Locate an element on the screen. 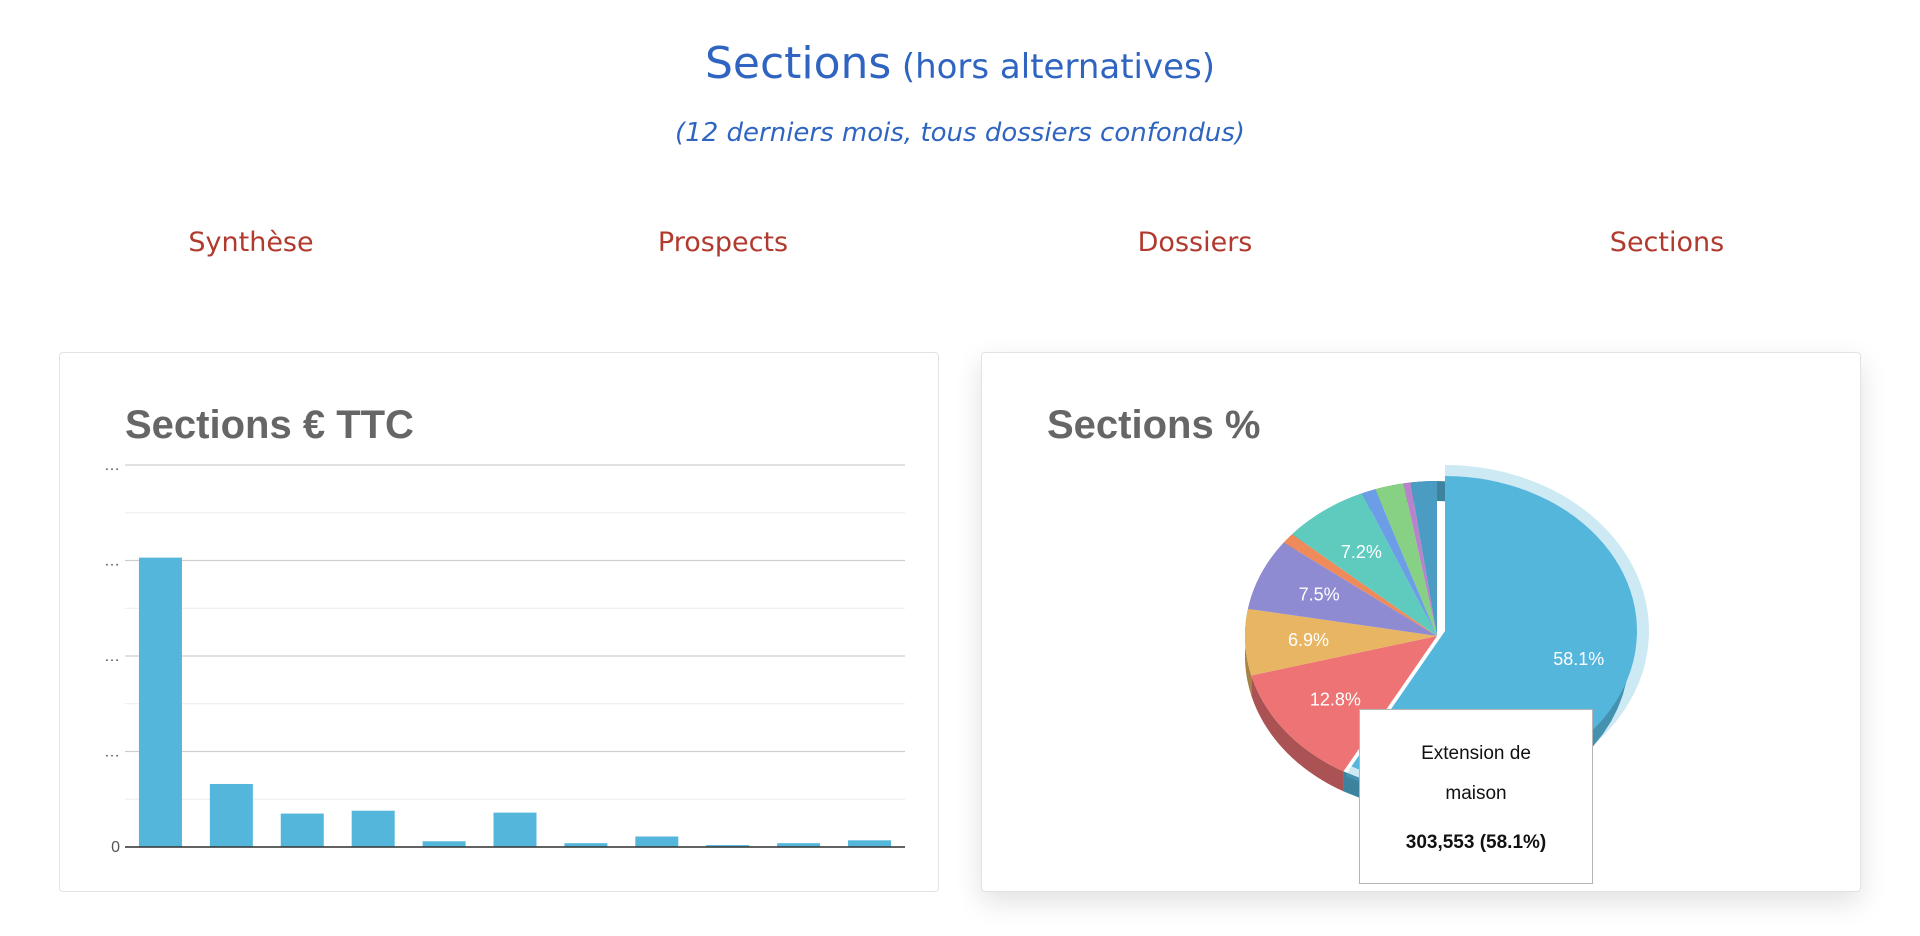 The height and width of the screenshot is (936, 1920). page-title-suffix: (hors alternatives) is located at coordinates (1058, 67).